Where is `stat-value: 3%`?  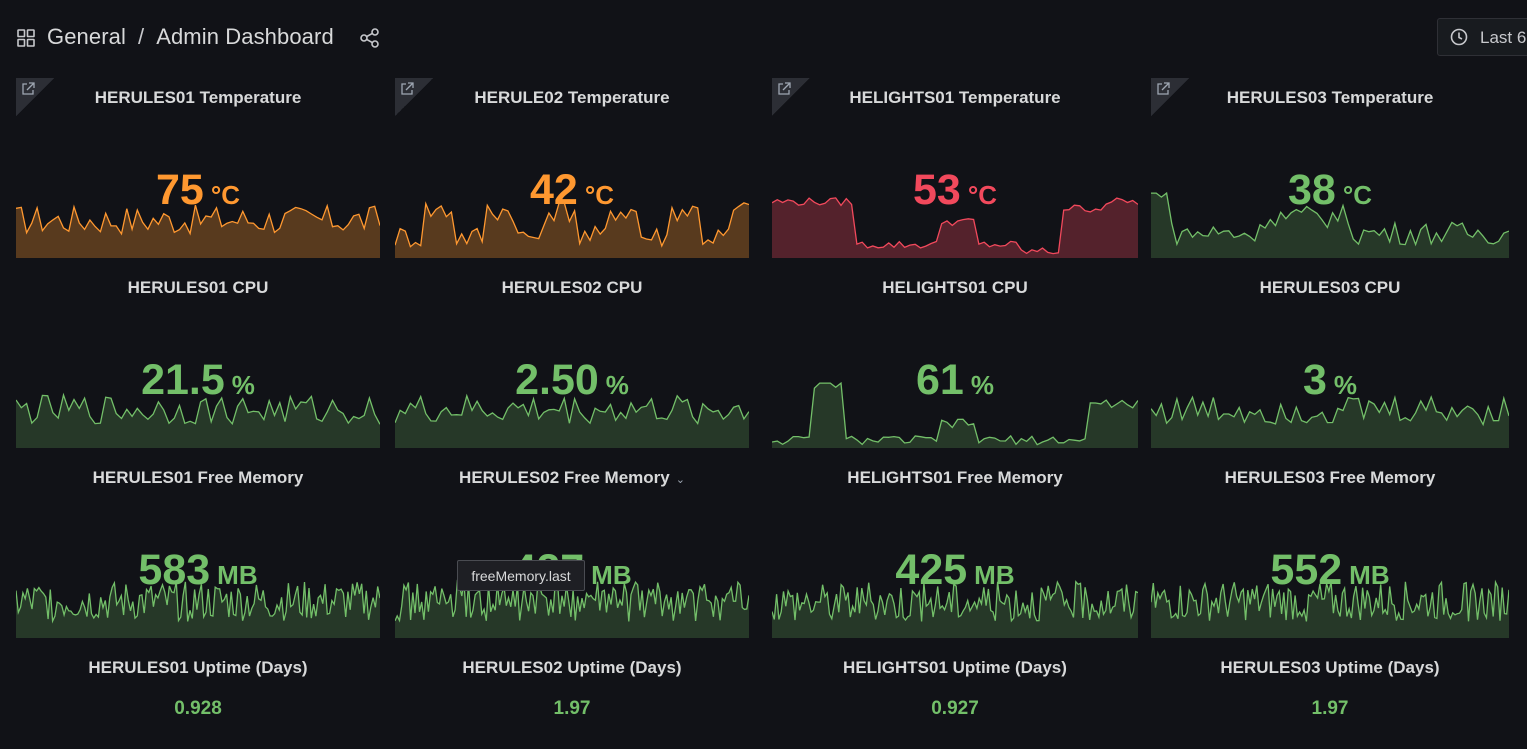
stat-value: 3% is located at coordinates (1330, 380).